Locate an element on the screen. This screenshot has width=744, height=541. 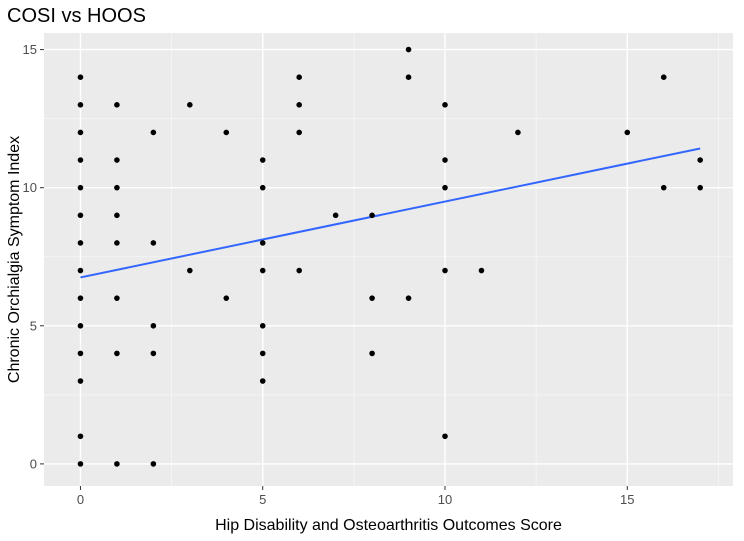
x-axis: 0 5 10 15 is located at coordinates (356, 496).